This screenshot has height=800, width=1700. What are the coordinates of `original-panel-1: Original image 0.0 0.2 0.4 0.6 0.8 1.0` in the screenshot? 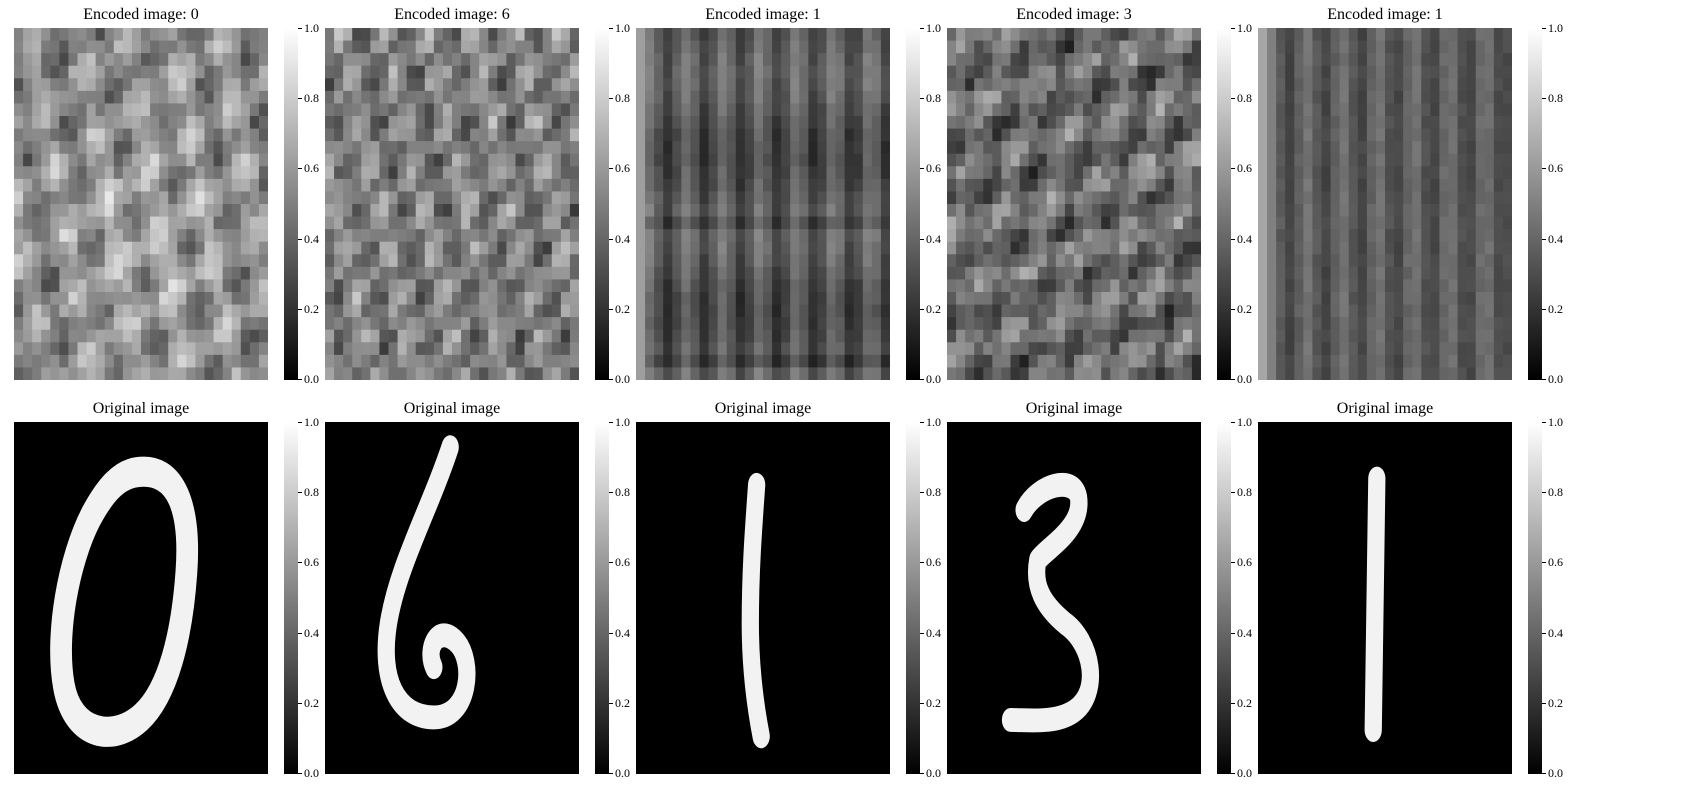 It's located at (166, 588).